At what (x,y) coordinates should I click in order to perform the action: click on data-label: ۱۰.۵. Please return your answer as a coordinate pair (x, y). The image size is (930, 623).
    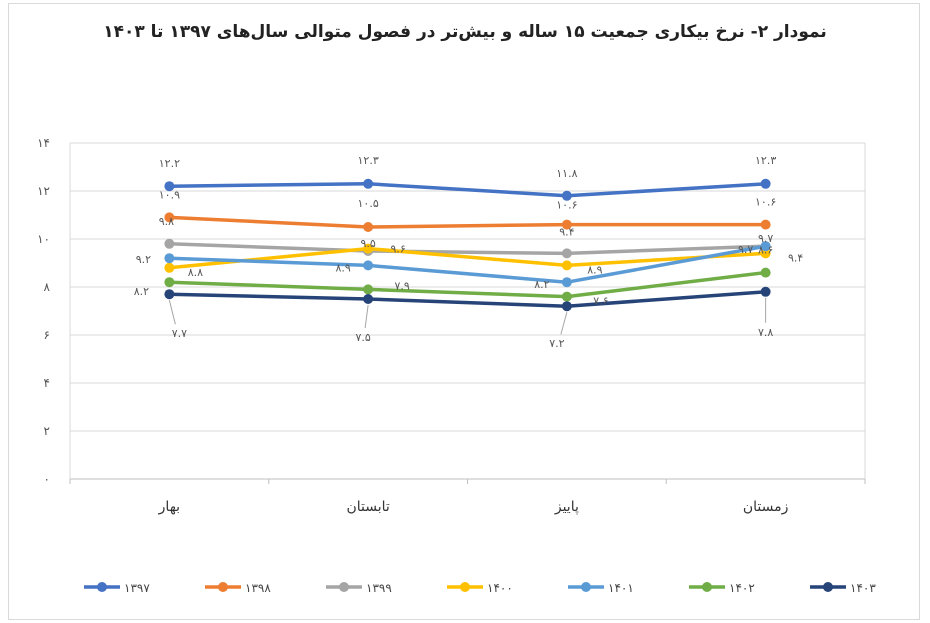
    Looking at the image, I should click on (368, 203).